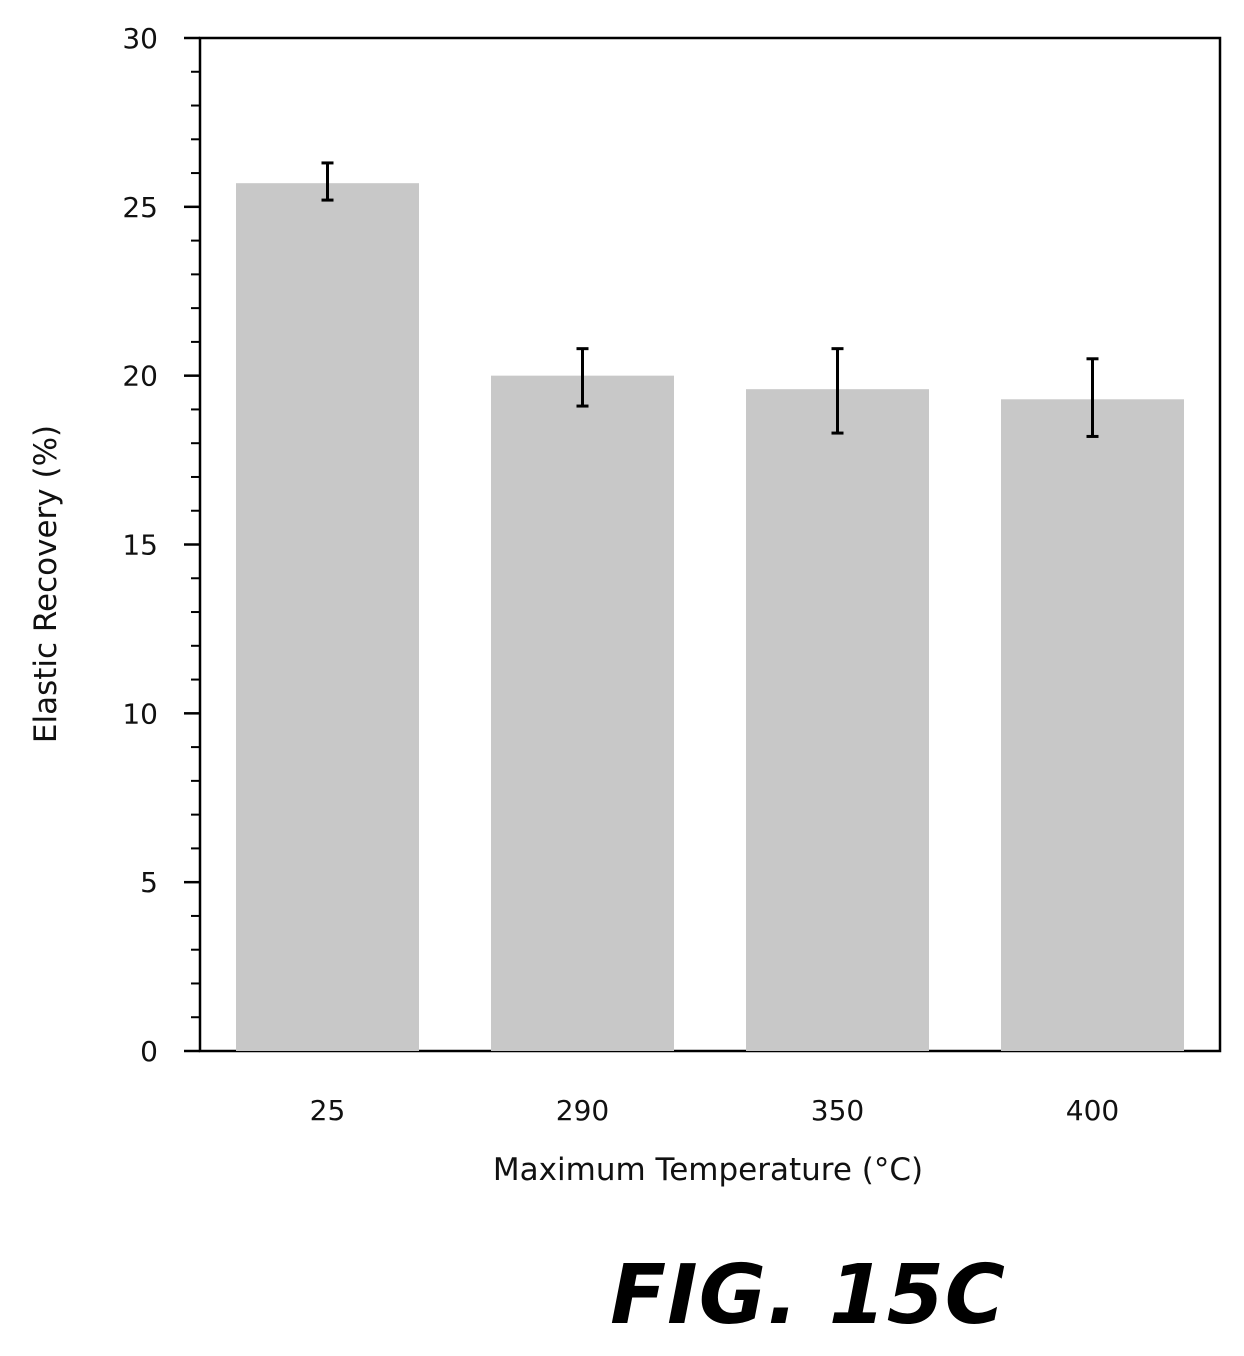 This screenshot has height=1356, width=1244. Describe the element at coordinates (149, 882) in the screenshot. I see `y-tick-label-5: 5` at that location.